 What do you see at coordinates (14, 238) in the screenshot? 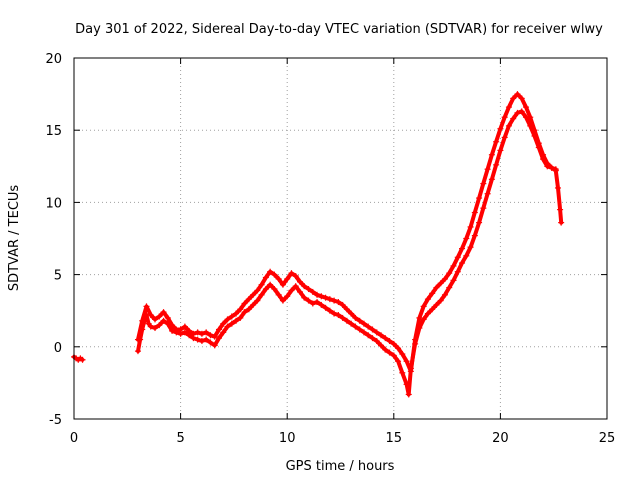
I see `y-axis-label: SDTVAR / TECUs` at bounding box center [14, 238].